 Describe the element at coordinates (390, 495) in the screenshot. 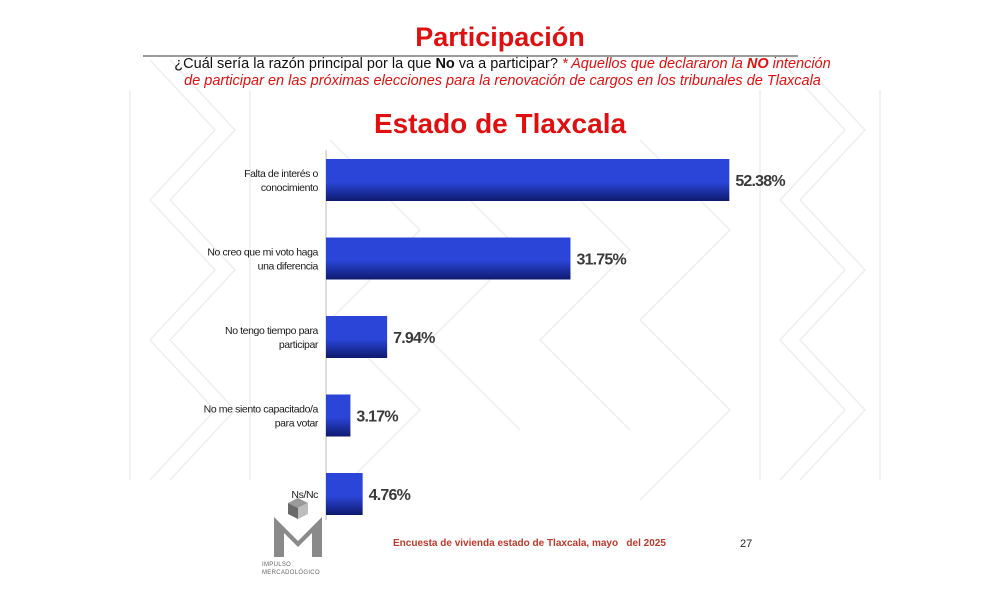

I see `value-label-4: 4.76%` at that location.